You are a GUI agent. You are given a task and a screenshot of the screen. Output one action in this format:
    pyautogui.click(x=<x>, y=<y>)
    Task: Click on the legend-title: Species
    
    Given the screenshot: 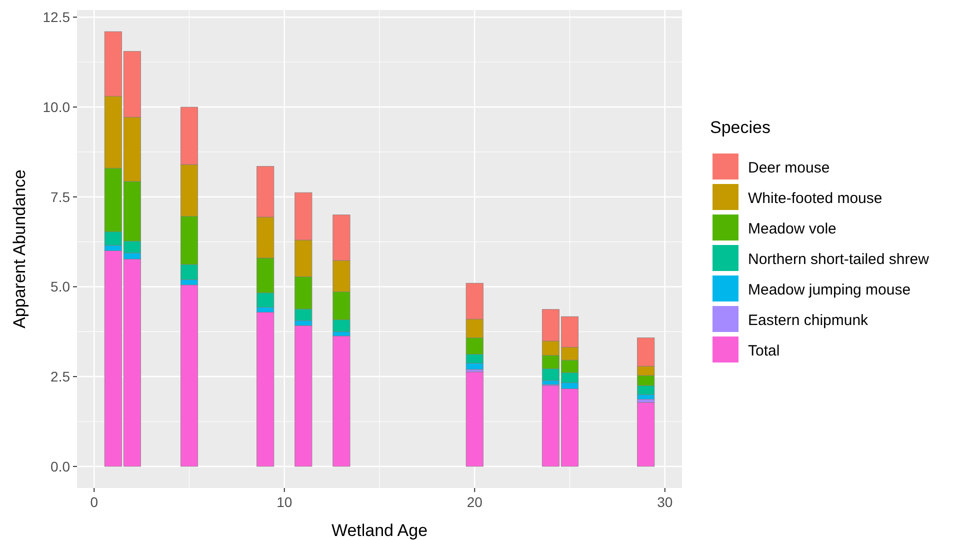 What is the action you would take?
    pyautogui.click(x=740, y=127)
    